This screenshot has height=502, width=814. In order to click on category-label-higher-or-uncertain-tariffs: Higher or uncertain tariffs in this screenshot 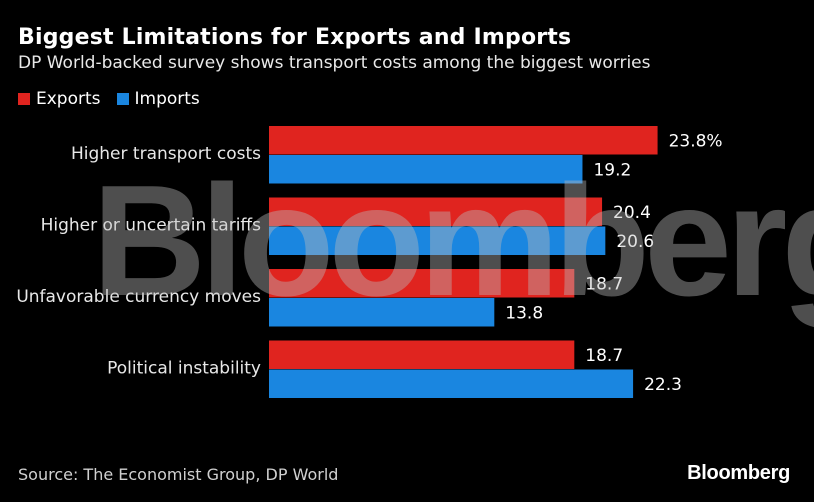, I will do `click(151, 226)`.